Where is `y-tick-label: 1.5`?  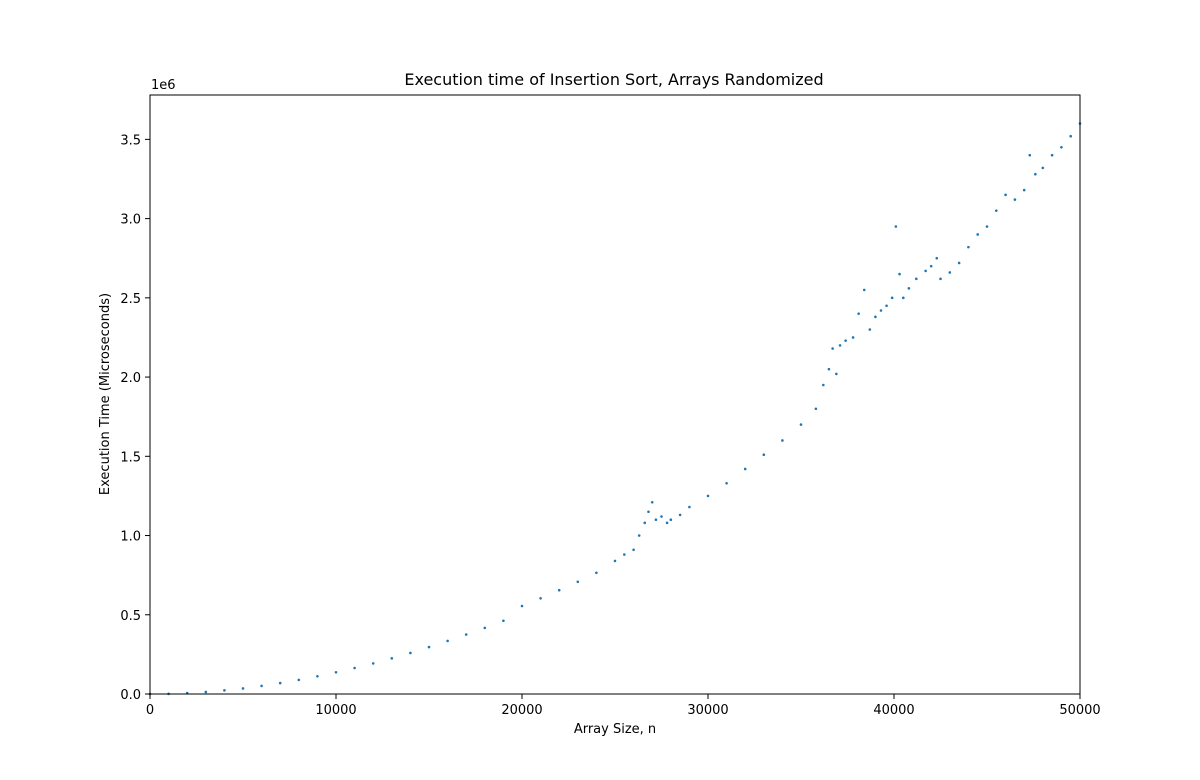
y-tick-label: 1.5 is located at coordinates (130, 457).